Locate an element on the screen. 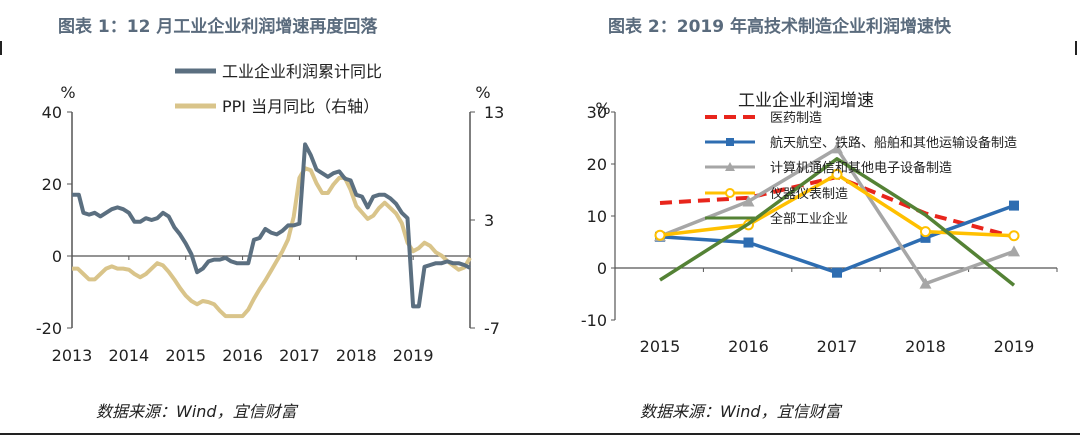 This screenshot has width=1080, height=442. right-y-tick-label: -7 is located at coordinates (492, 328).